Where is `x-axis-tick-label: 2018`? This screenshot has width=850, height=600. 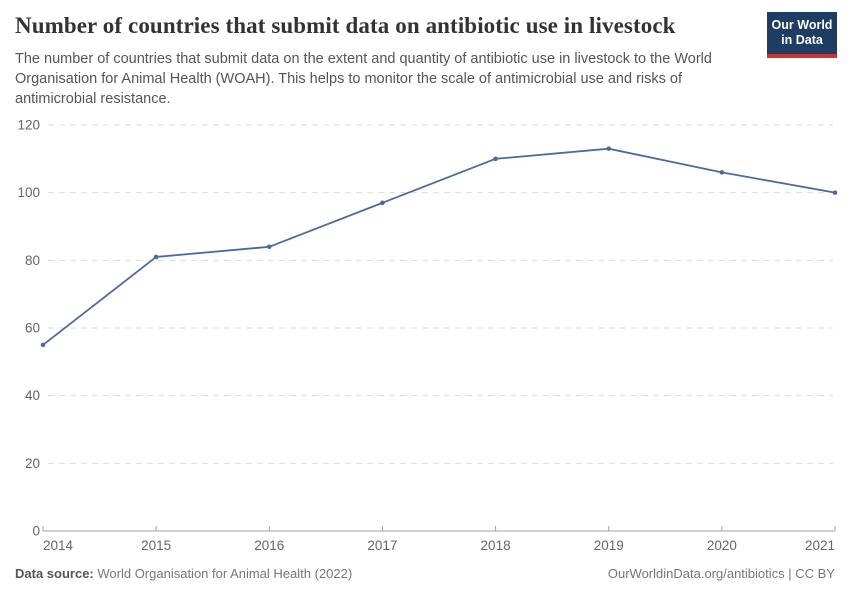 x-axis-tick-label: 2018 is located at coordinates (496, 545).